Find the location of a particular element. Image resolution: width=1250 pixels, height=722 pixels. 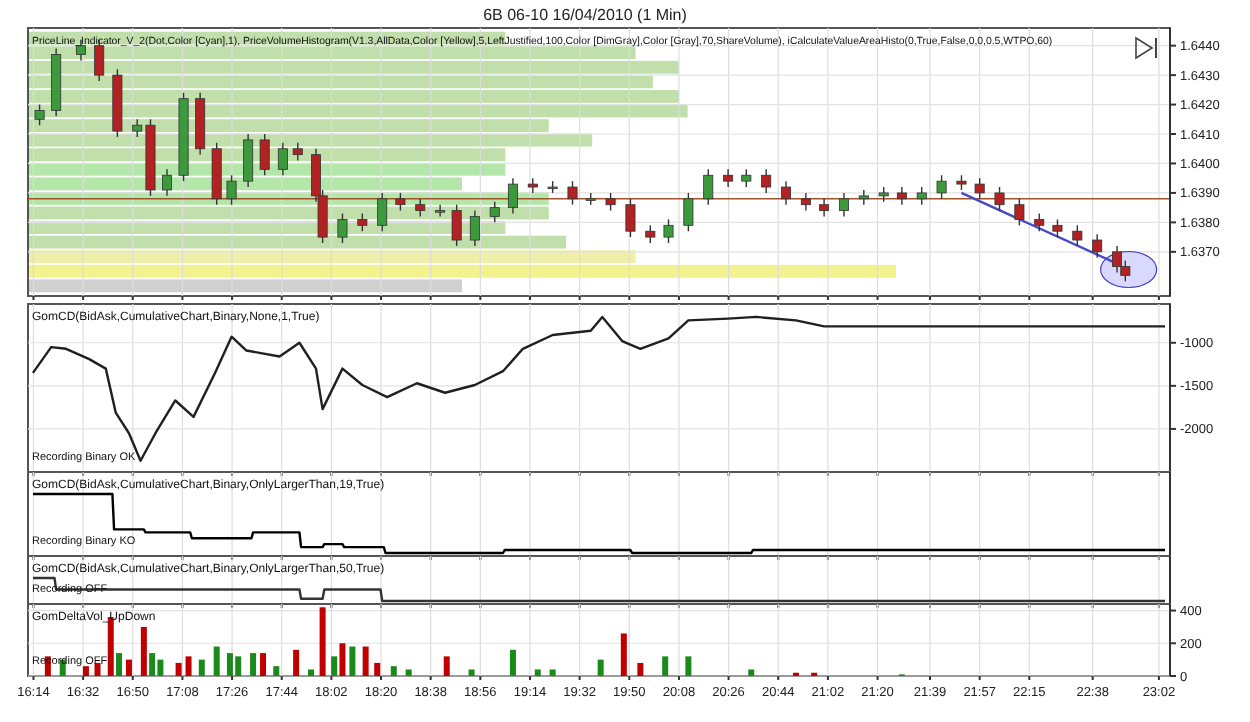

chart-title: 6B 06-10 16/04/2010 (1 Min) is located at coordinates (585, 15).